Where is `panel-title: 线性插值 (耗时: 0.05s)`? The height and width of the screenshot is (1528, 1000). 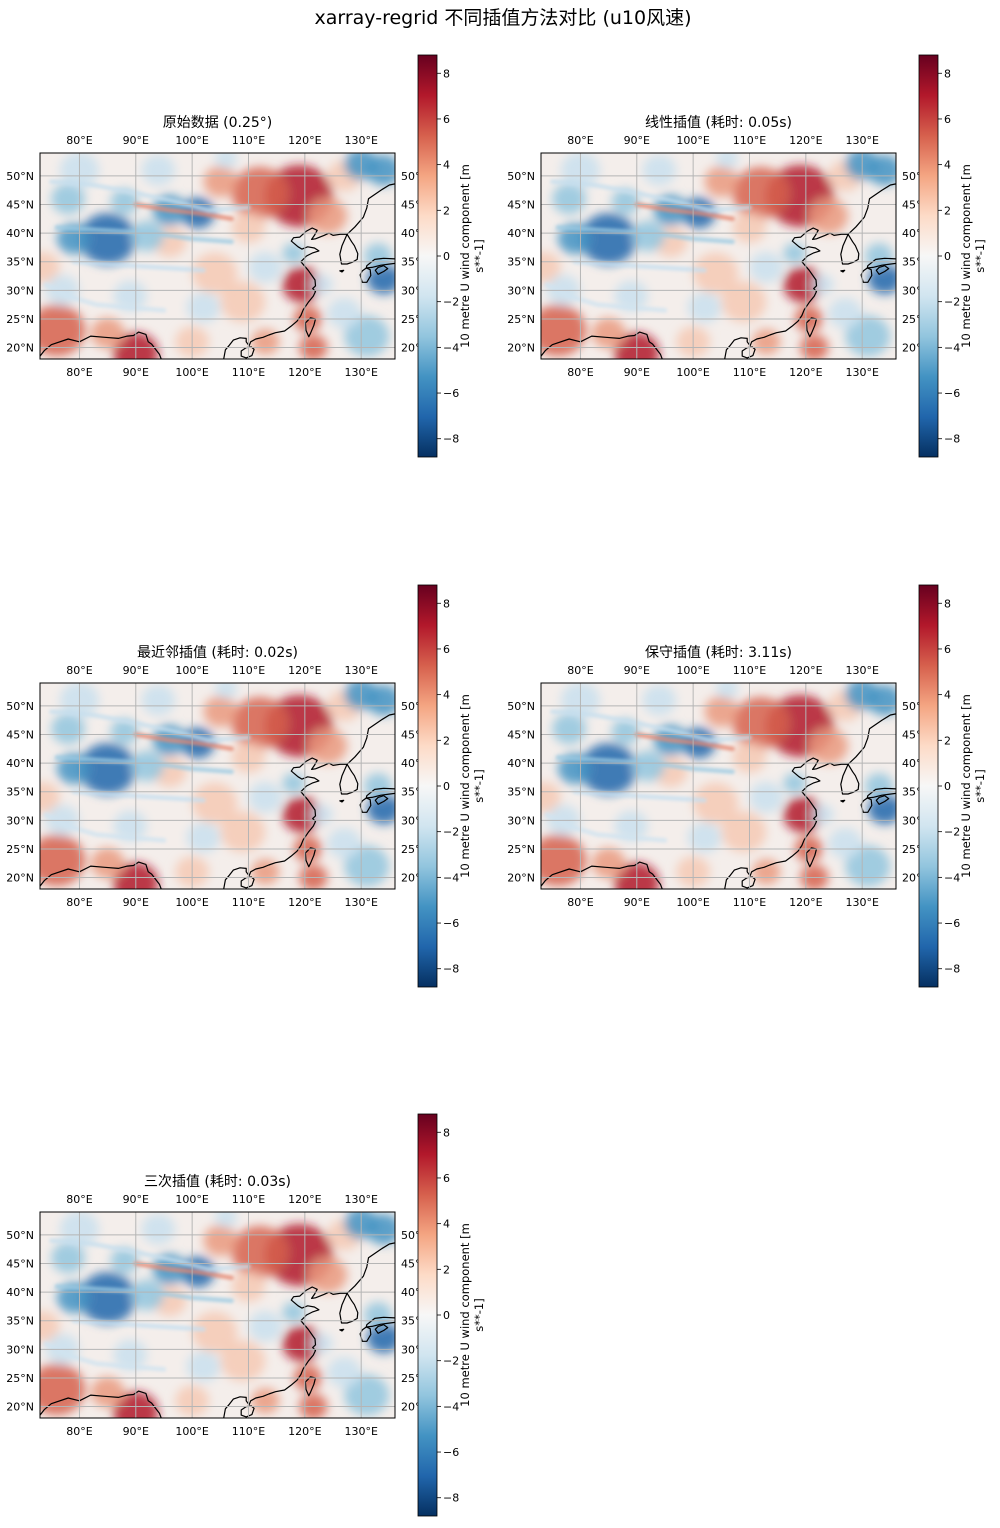
panel-title: 线性插值 (耗时: 0.05s) is located at coordinates (718, 123).